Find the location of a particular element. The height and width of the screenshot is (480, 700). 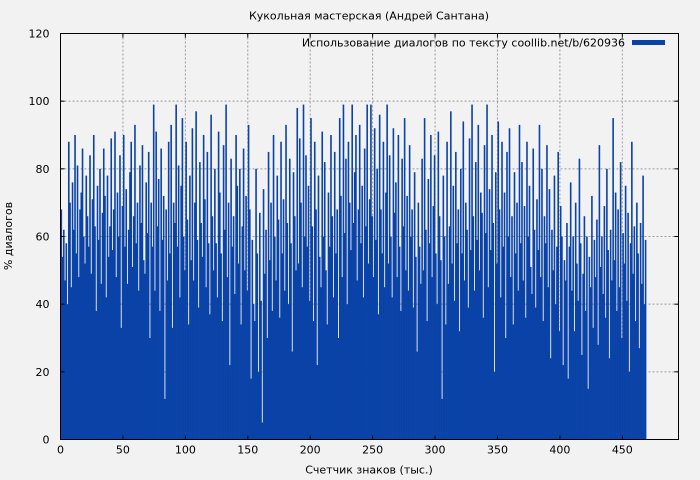

legend-swatch is located at coordinates (648, 42).